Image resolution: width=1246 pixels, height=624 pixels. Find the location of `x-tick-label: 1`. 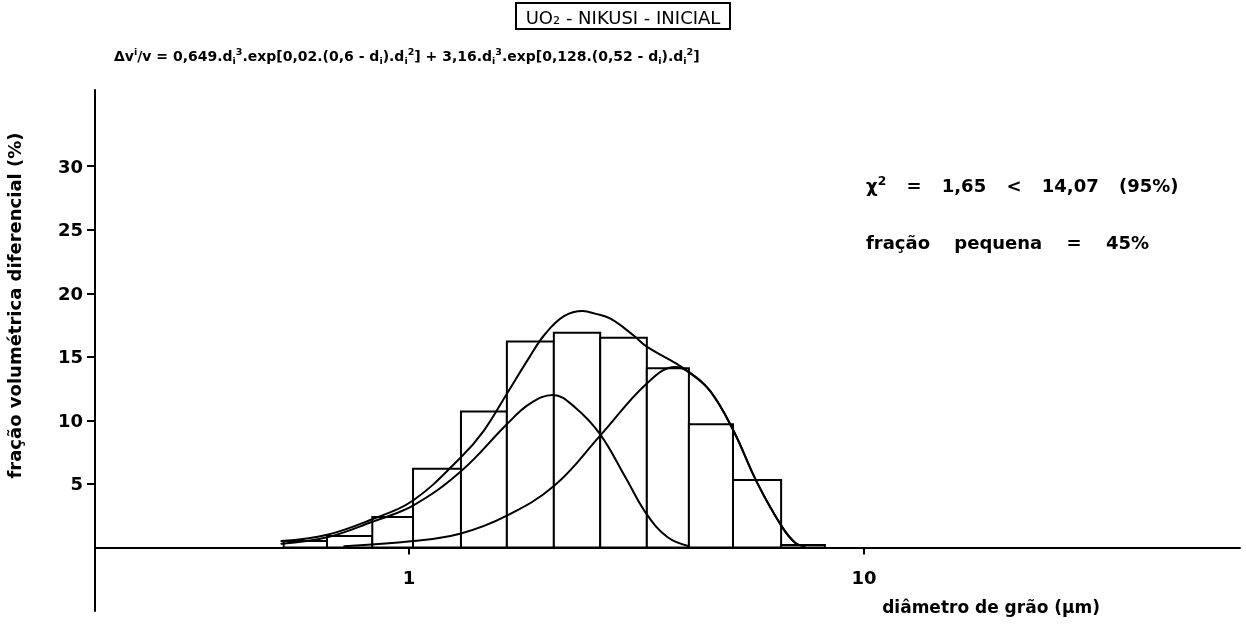

x-tick-label: 1 is located at coordinates (409, 577).